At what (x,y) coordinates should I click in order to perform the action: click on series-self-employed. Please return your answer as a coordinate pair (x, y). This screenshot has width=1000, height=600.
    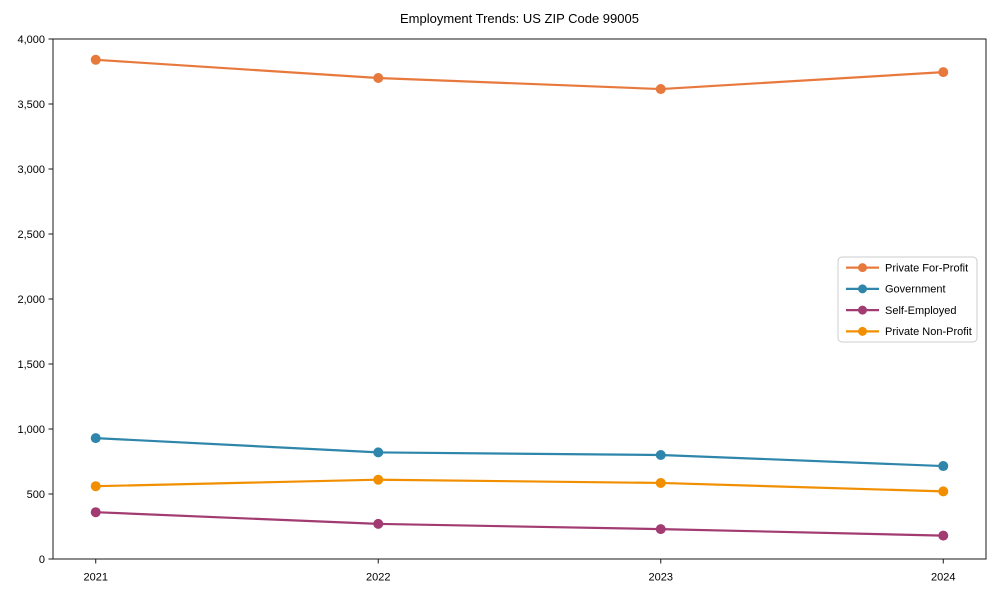
    Looking at the image, I should click on (519, 524).